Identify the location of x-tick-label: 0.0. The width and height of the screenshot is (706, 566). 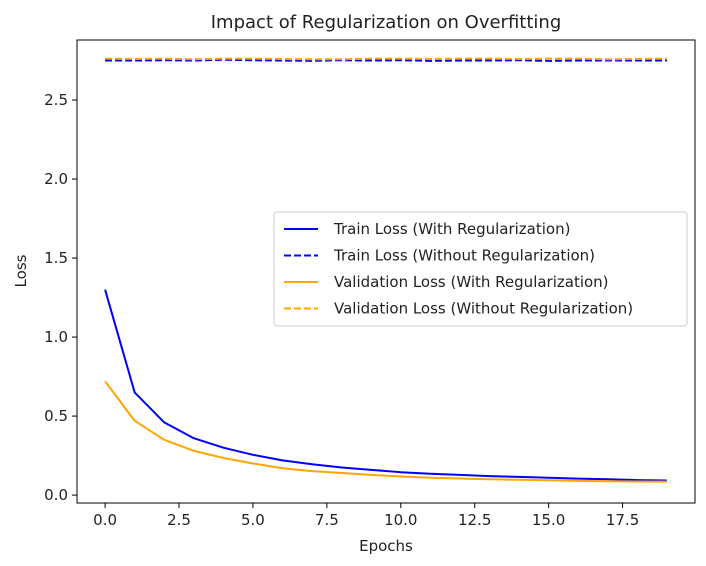
(105, 520).